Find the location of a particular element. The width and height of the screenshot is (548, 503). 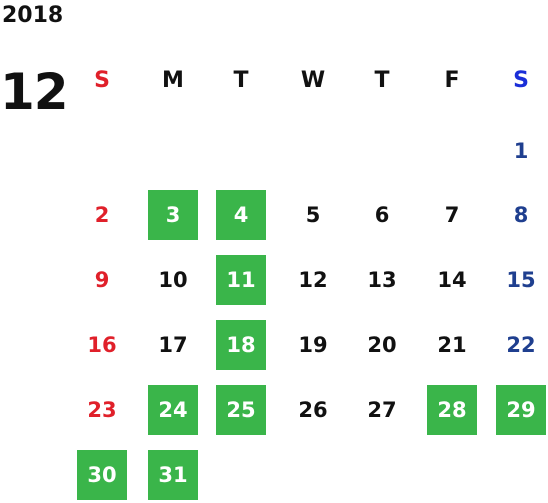

calendar-day-29: 29 is located at coordinates (521, 410).